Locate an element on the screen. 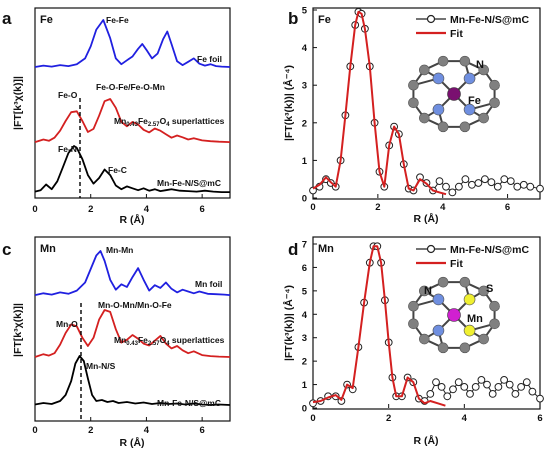  panel-b-label: b is located at coordinates (293, 18).